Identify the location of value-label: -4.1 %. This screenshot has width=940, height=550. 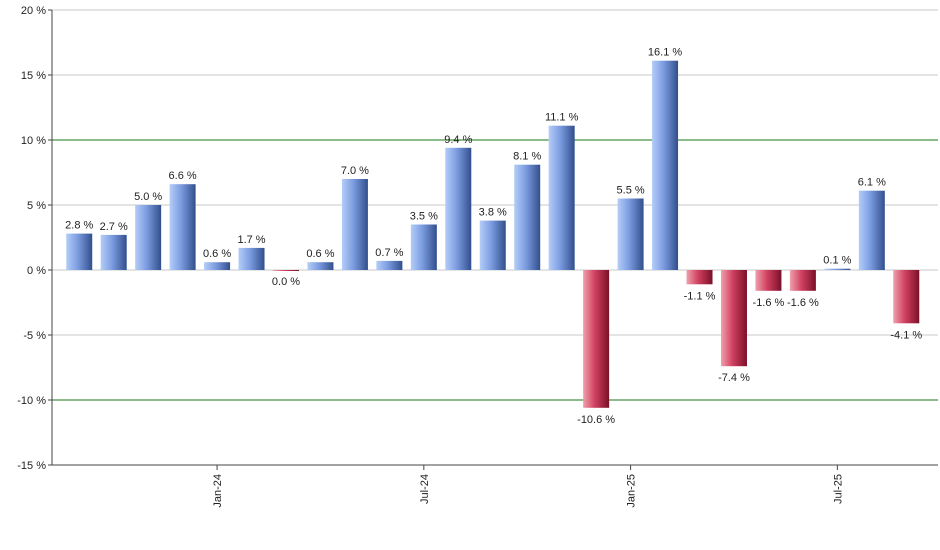
(906, 335).